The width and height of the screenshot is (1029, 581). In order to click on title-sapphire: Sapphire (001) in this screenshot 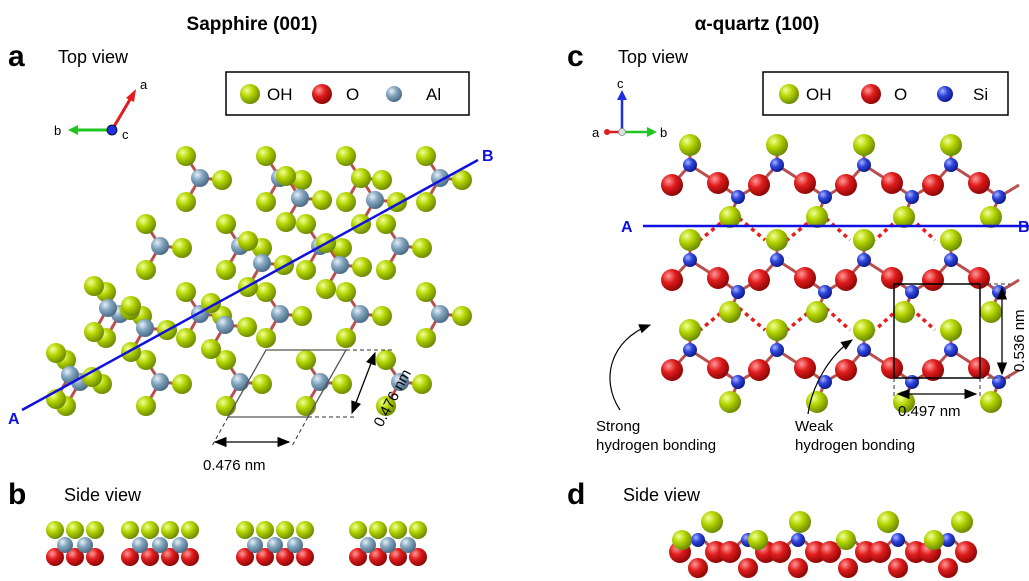, I will do `click(252, 24)`.